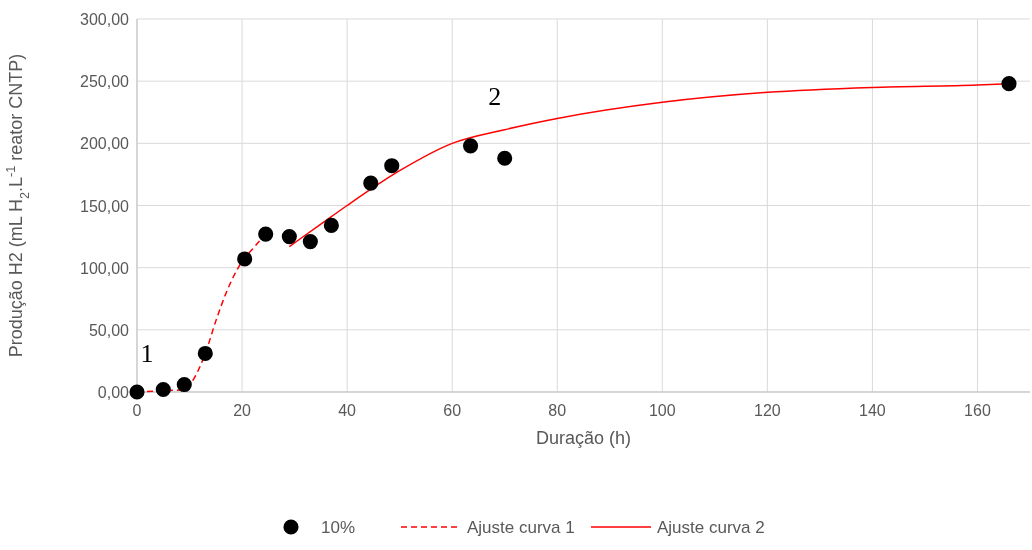 This screenshot has width=1032, height=550. What do you see at coordinates (137, 410) in the screenshot?
I see `x-tick-label: 0` at bounding box center [137, 410].